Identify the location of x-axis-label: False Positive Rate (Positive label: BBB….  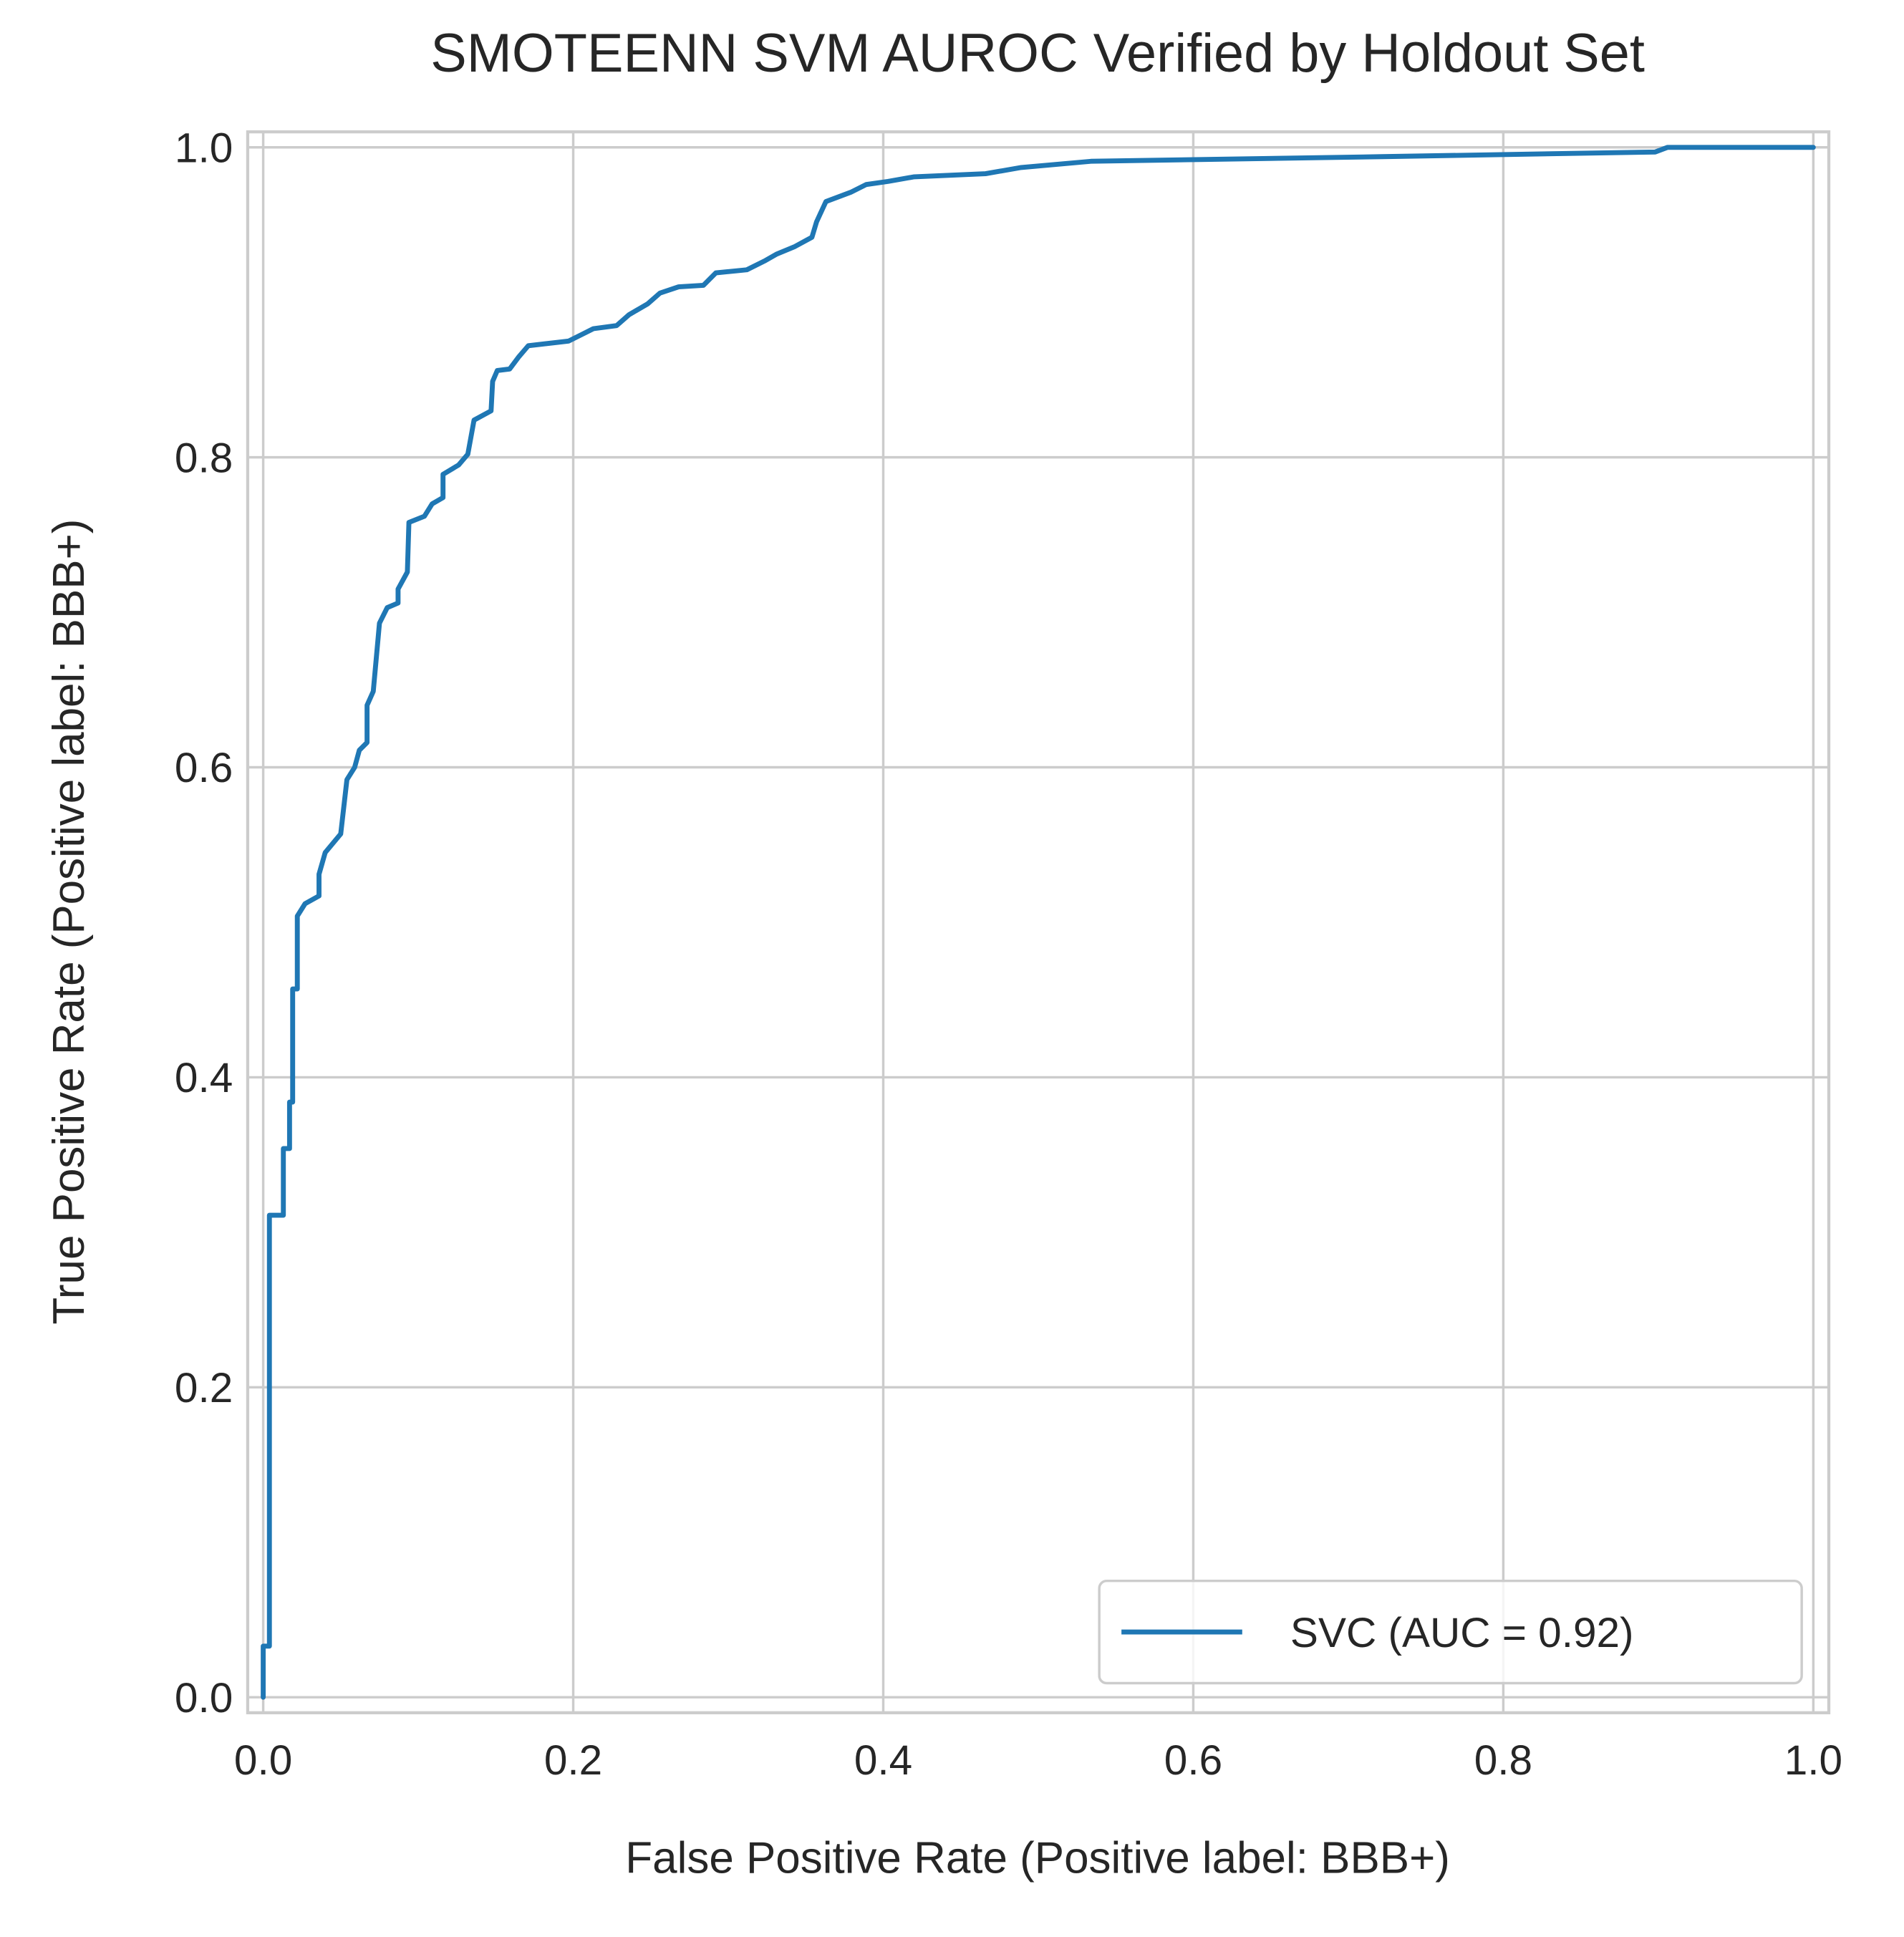
(1037, 1858).